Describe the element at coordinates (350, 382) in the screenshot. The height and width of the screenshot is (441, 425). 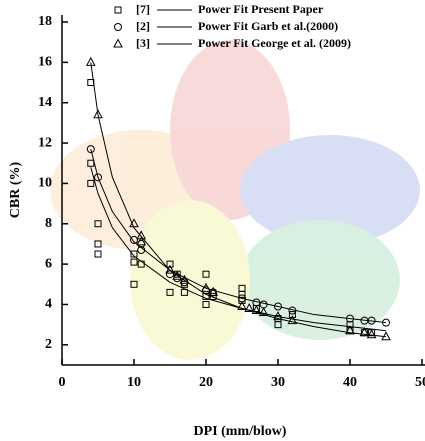
I see `x-tick-label: 40` at that location.